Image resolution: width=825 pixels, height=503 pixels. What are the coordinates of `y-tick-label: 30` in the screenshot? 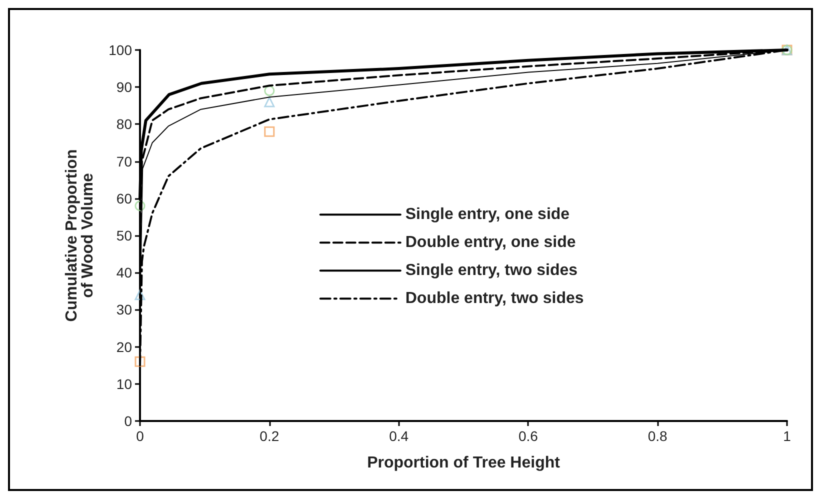 It's located at (124, 310).